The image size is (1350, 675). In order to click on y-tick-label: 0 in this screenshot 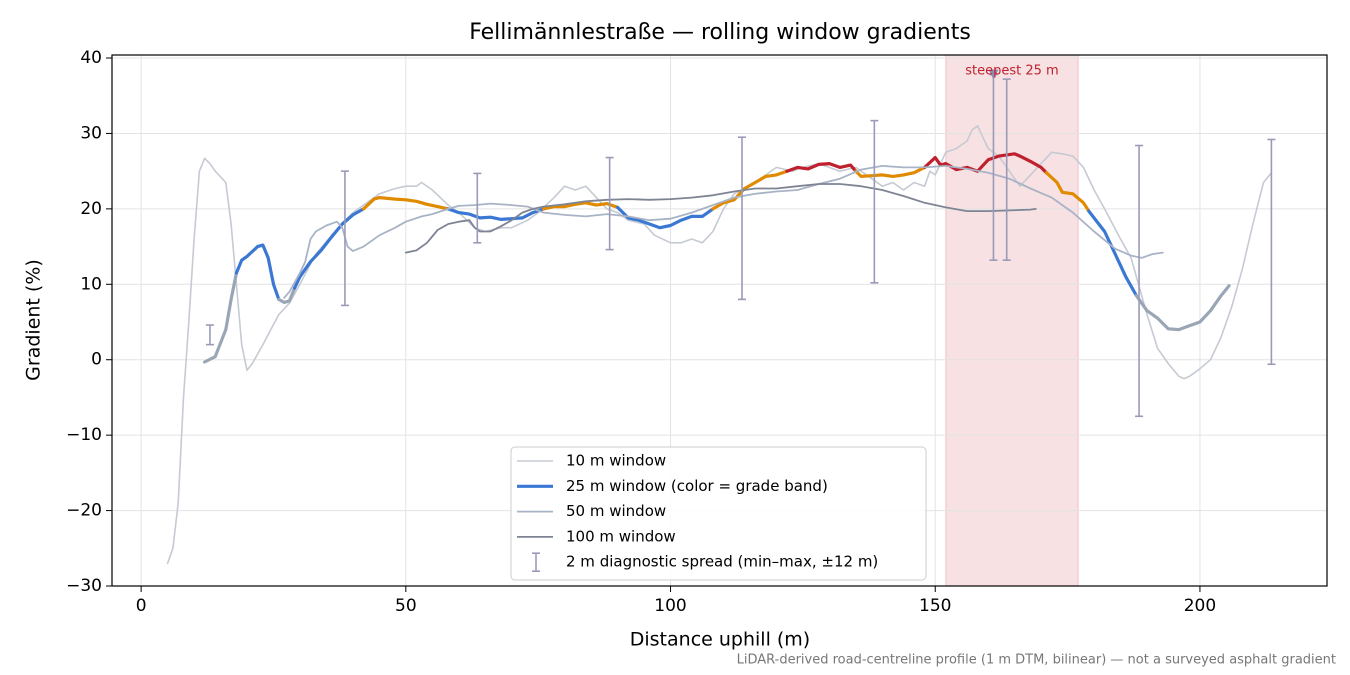, I will do `click(96, 360)`.